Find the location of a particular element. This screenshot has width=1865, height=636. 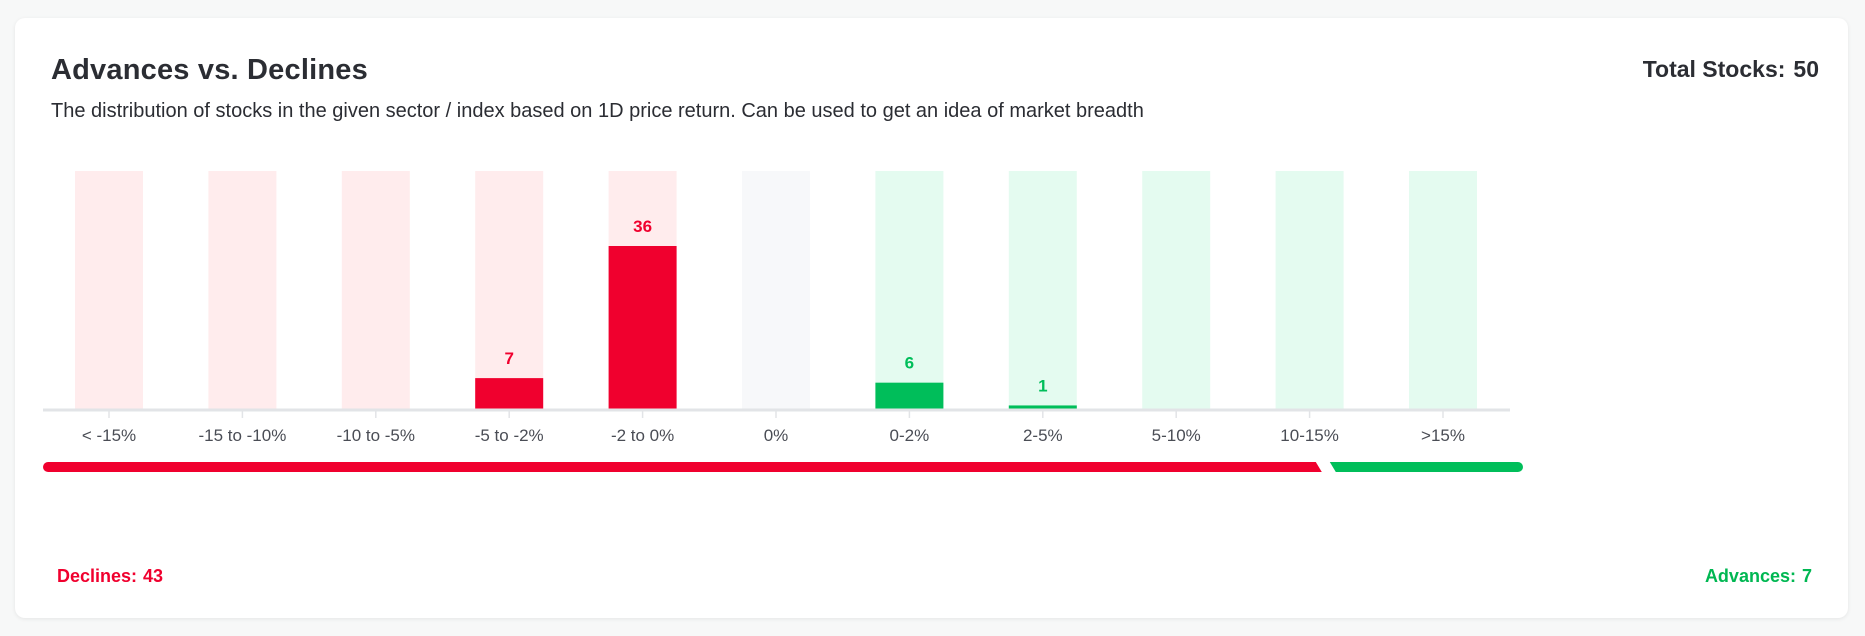

x-tick-label: 5-10% is located at coordinates (1176, 435).